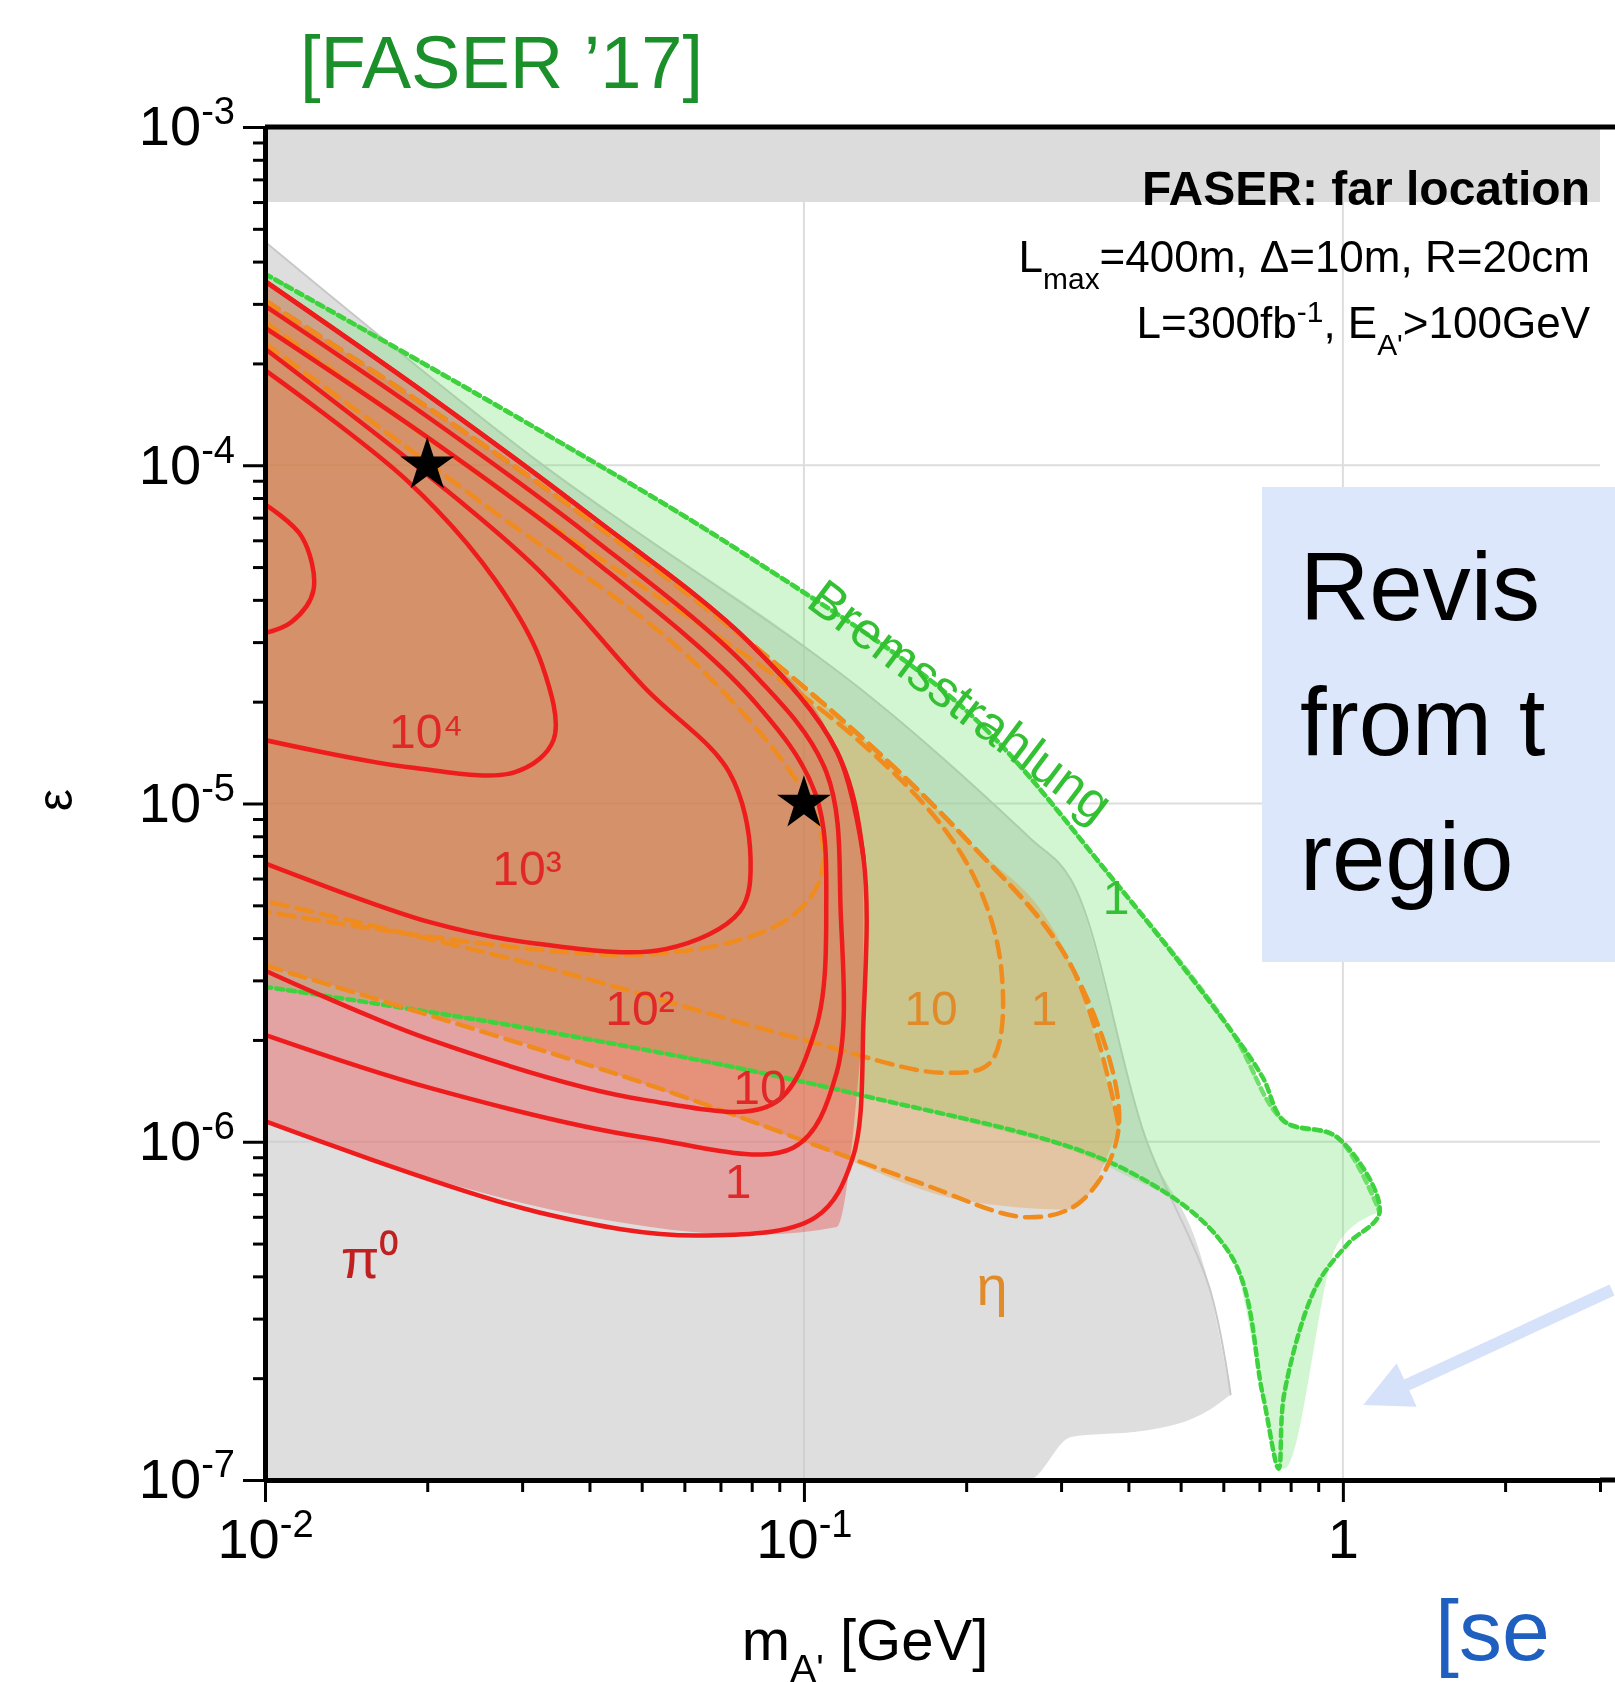 The width and height of the screenshot is (1615, 1682). I want to click on y-tick-label: 10$^{-3}$, so click(186, 124).